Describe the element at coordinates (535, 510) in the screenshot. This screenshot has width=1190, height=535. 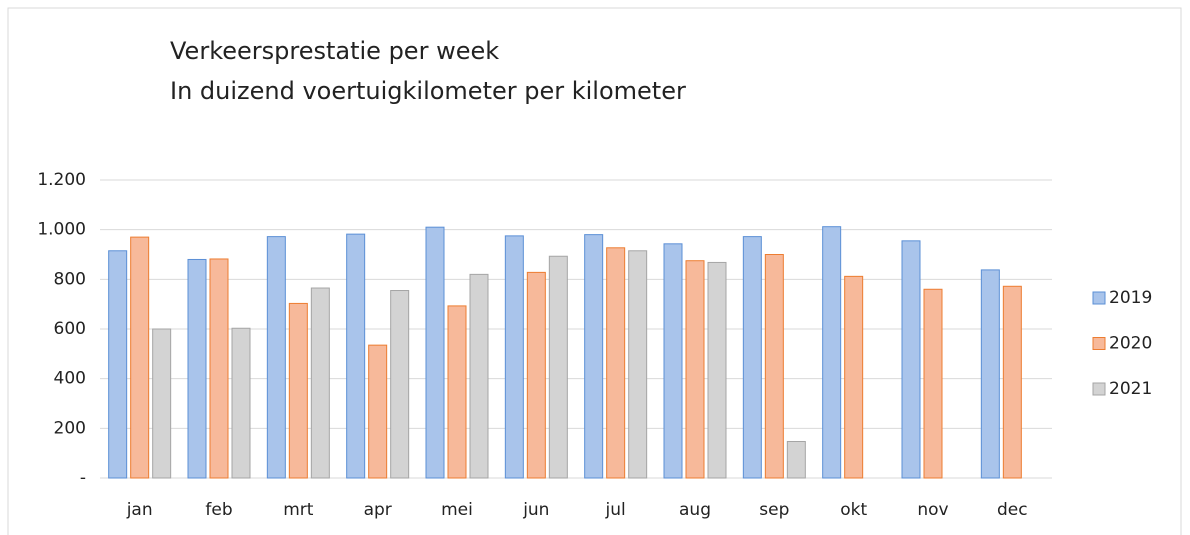
I see `x-tick-label: jun` at that location.